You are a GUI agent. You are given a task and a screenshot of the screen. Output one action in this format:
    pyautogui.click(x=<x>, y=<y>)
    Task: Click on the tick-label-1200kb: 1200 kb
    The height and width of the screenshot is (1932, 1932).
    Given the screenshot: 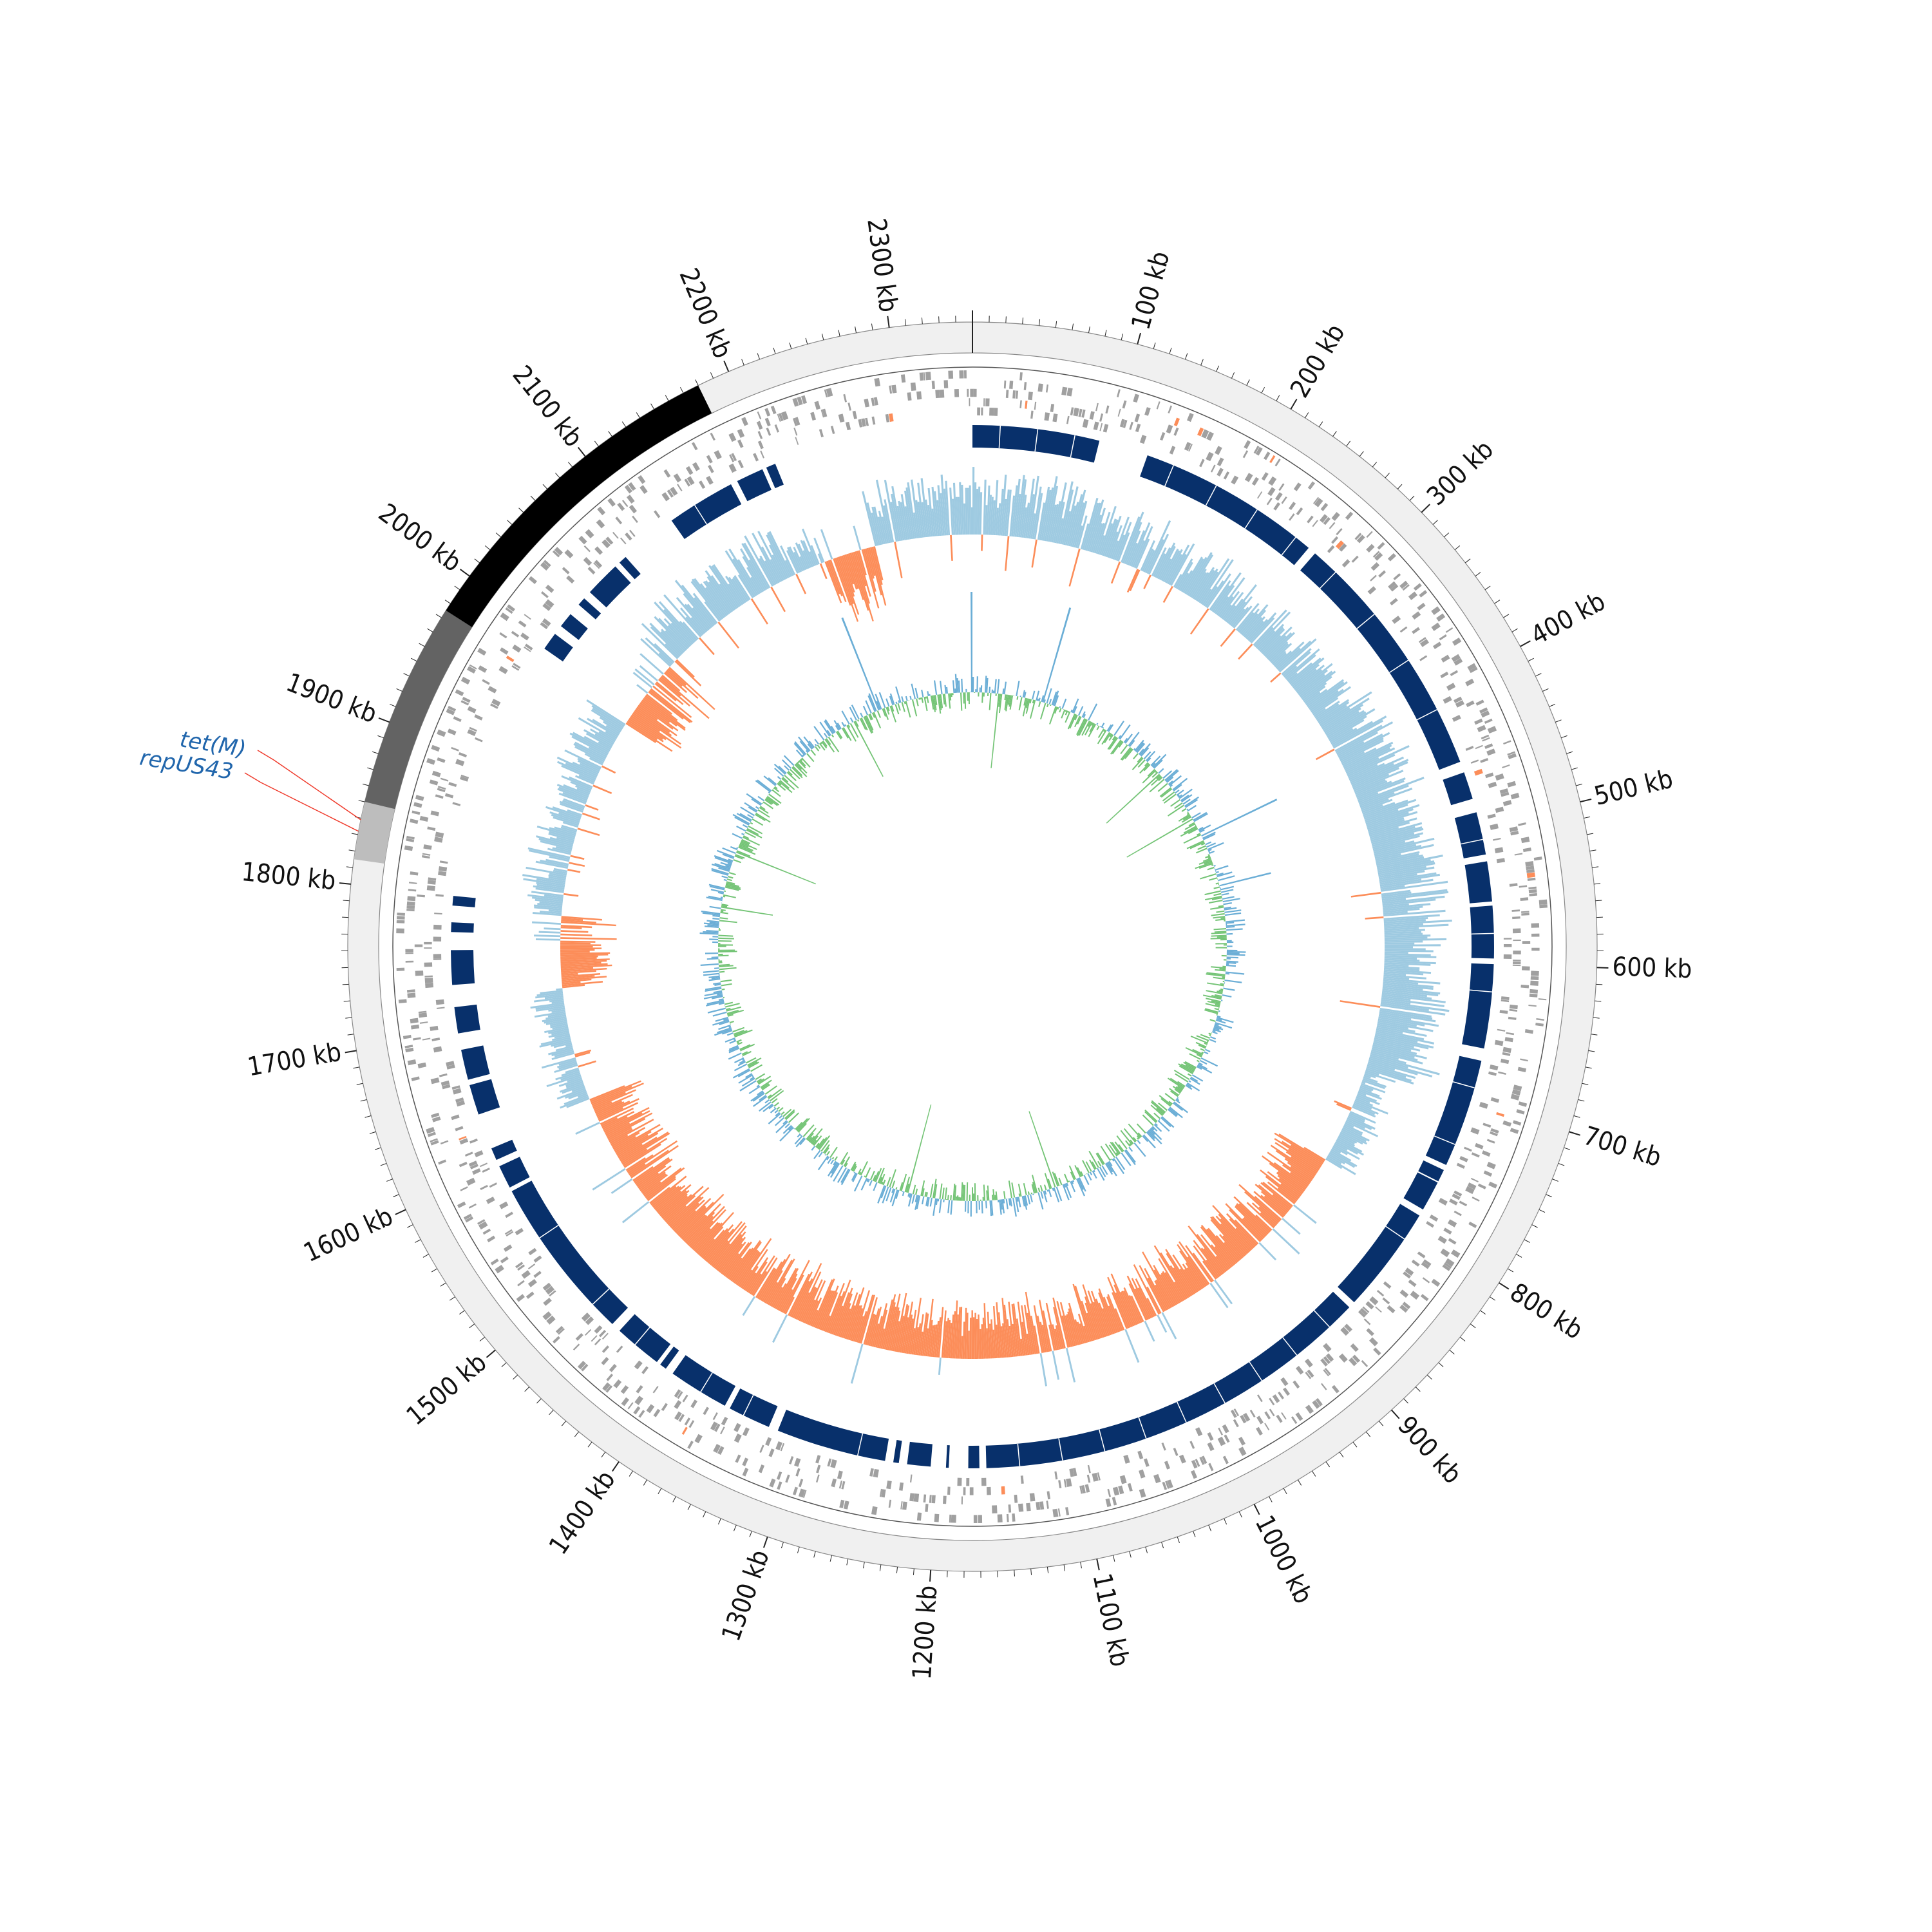 What is the action you would take?
    pyautogui.click(x=925, y=1632)
    